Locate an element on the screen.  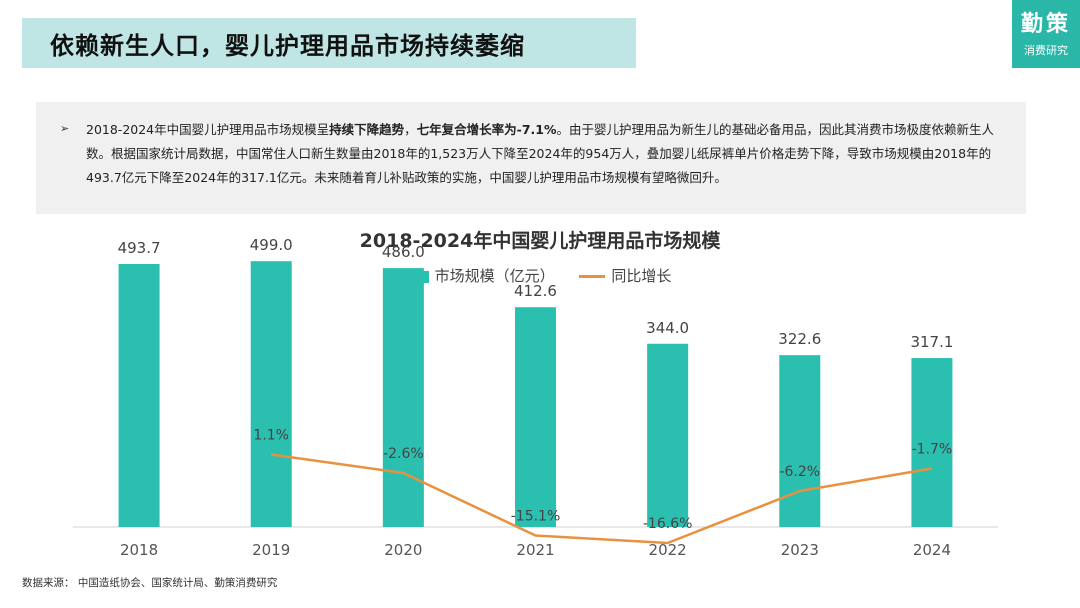
bar-2023 is located at coordinates (800, 441).